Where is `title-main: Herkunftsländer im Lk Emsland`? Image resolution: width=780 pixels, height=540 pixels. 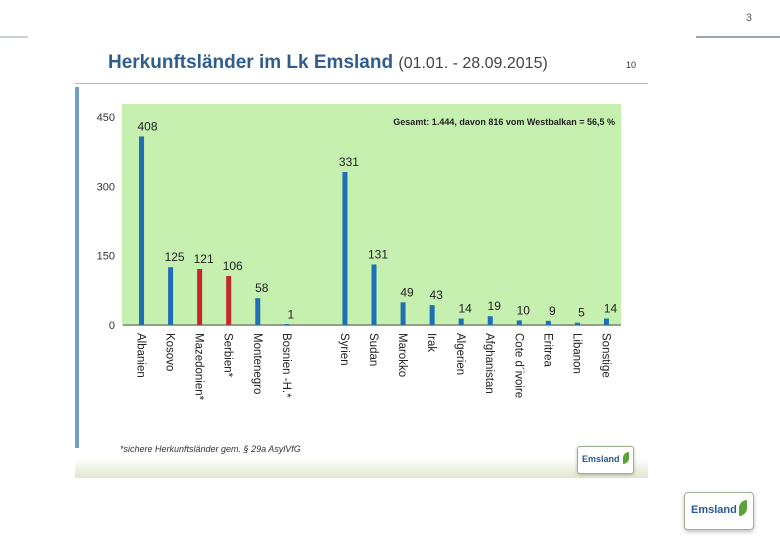 title-main: Herkunftsländer im Lk Emsland is located at coordinates (251, 62).